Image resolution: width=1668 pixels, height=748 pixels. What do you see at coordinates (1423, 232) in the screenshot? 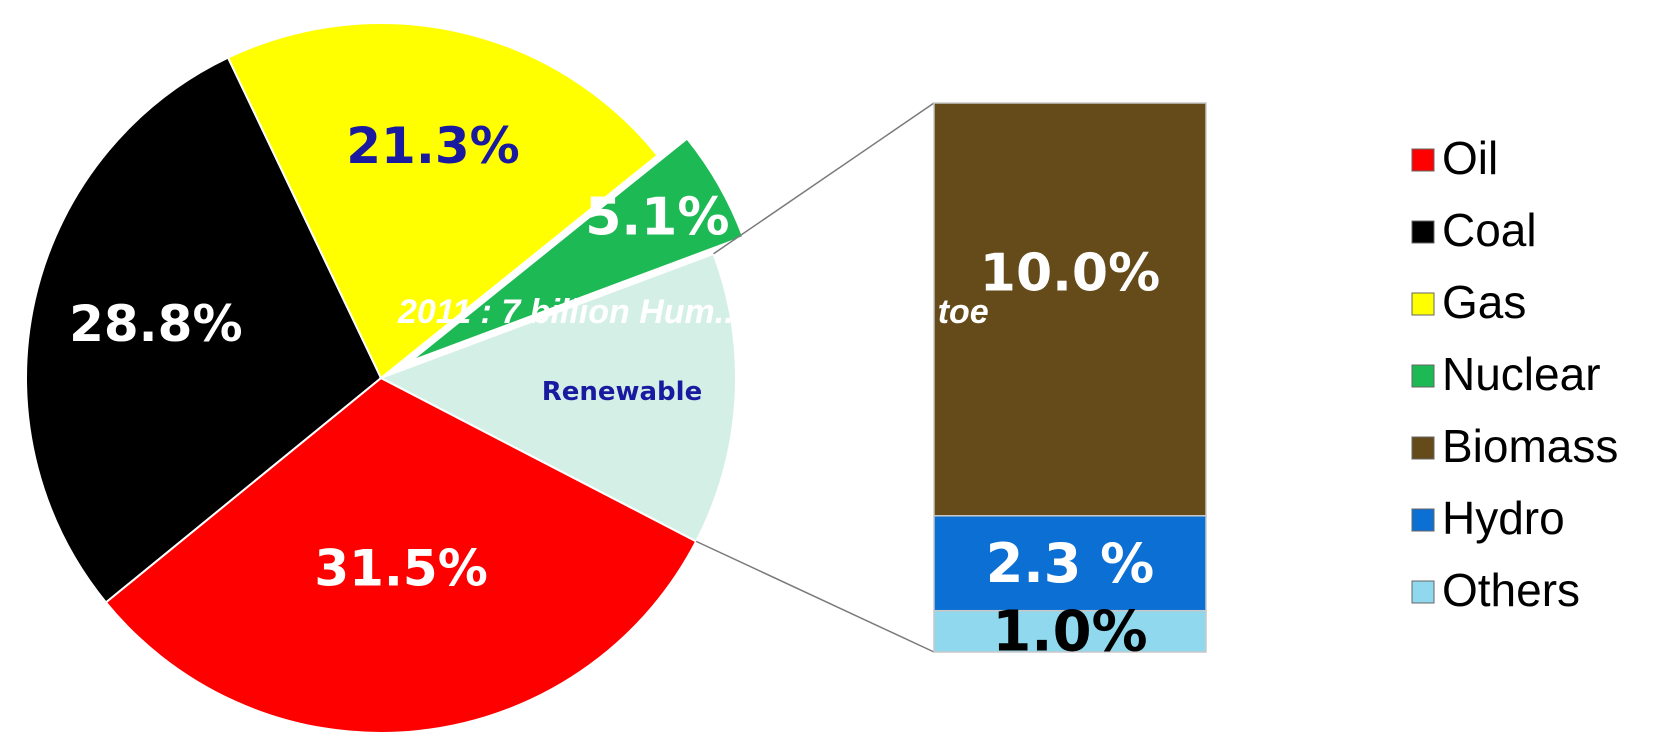
I see `legend-swatch-coal` at bounding box center [1423, 232].